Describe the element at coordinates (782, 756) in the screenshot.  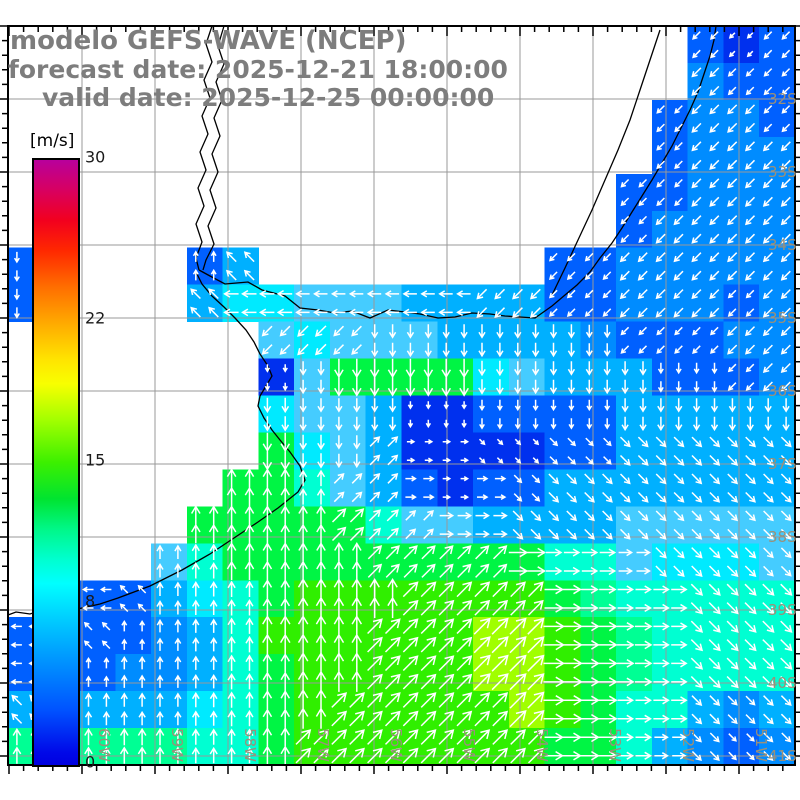
I see `latitude-label: 41S` at that location.